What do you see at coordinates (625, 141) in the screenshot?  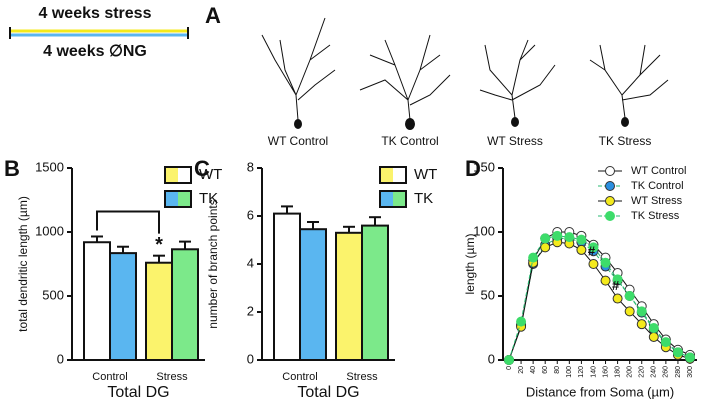 I see `neuron-label: TK Stress` at bounding box center [625, 141].